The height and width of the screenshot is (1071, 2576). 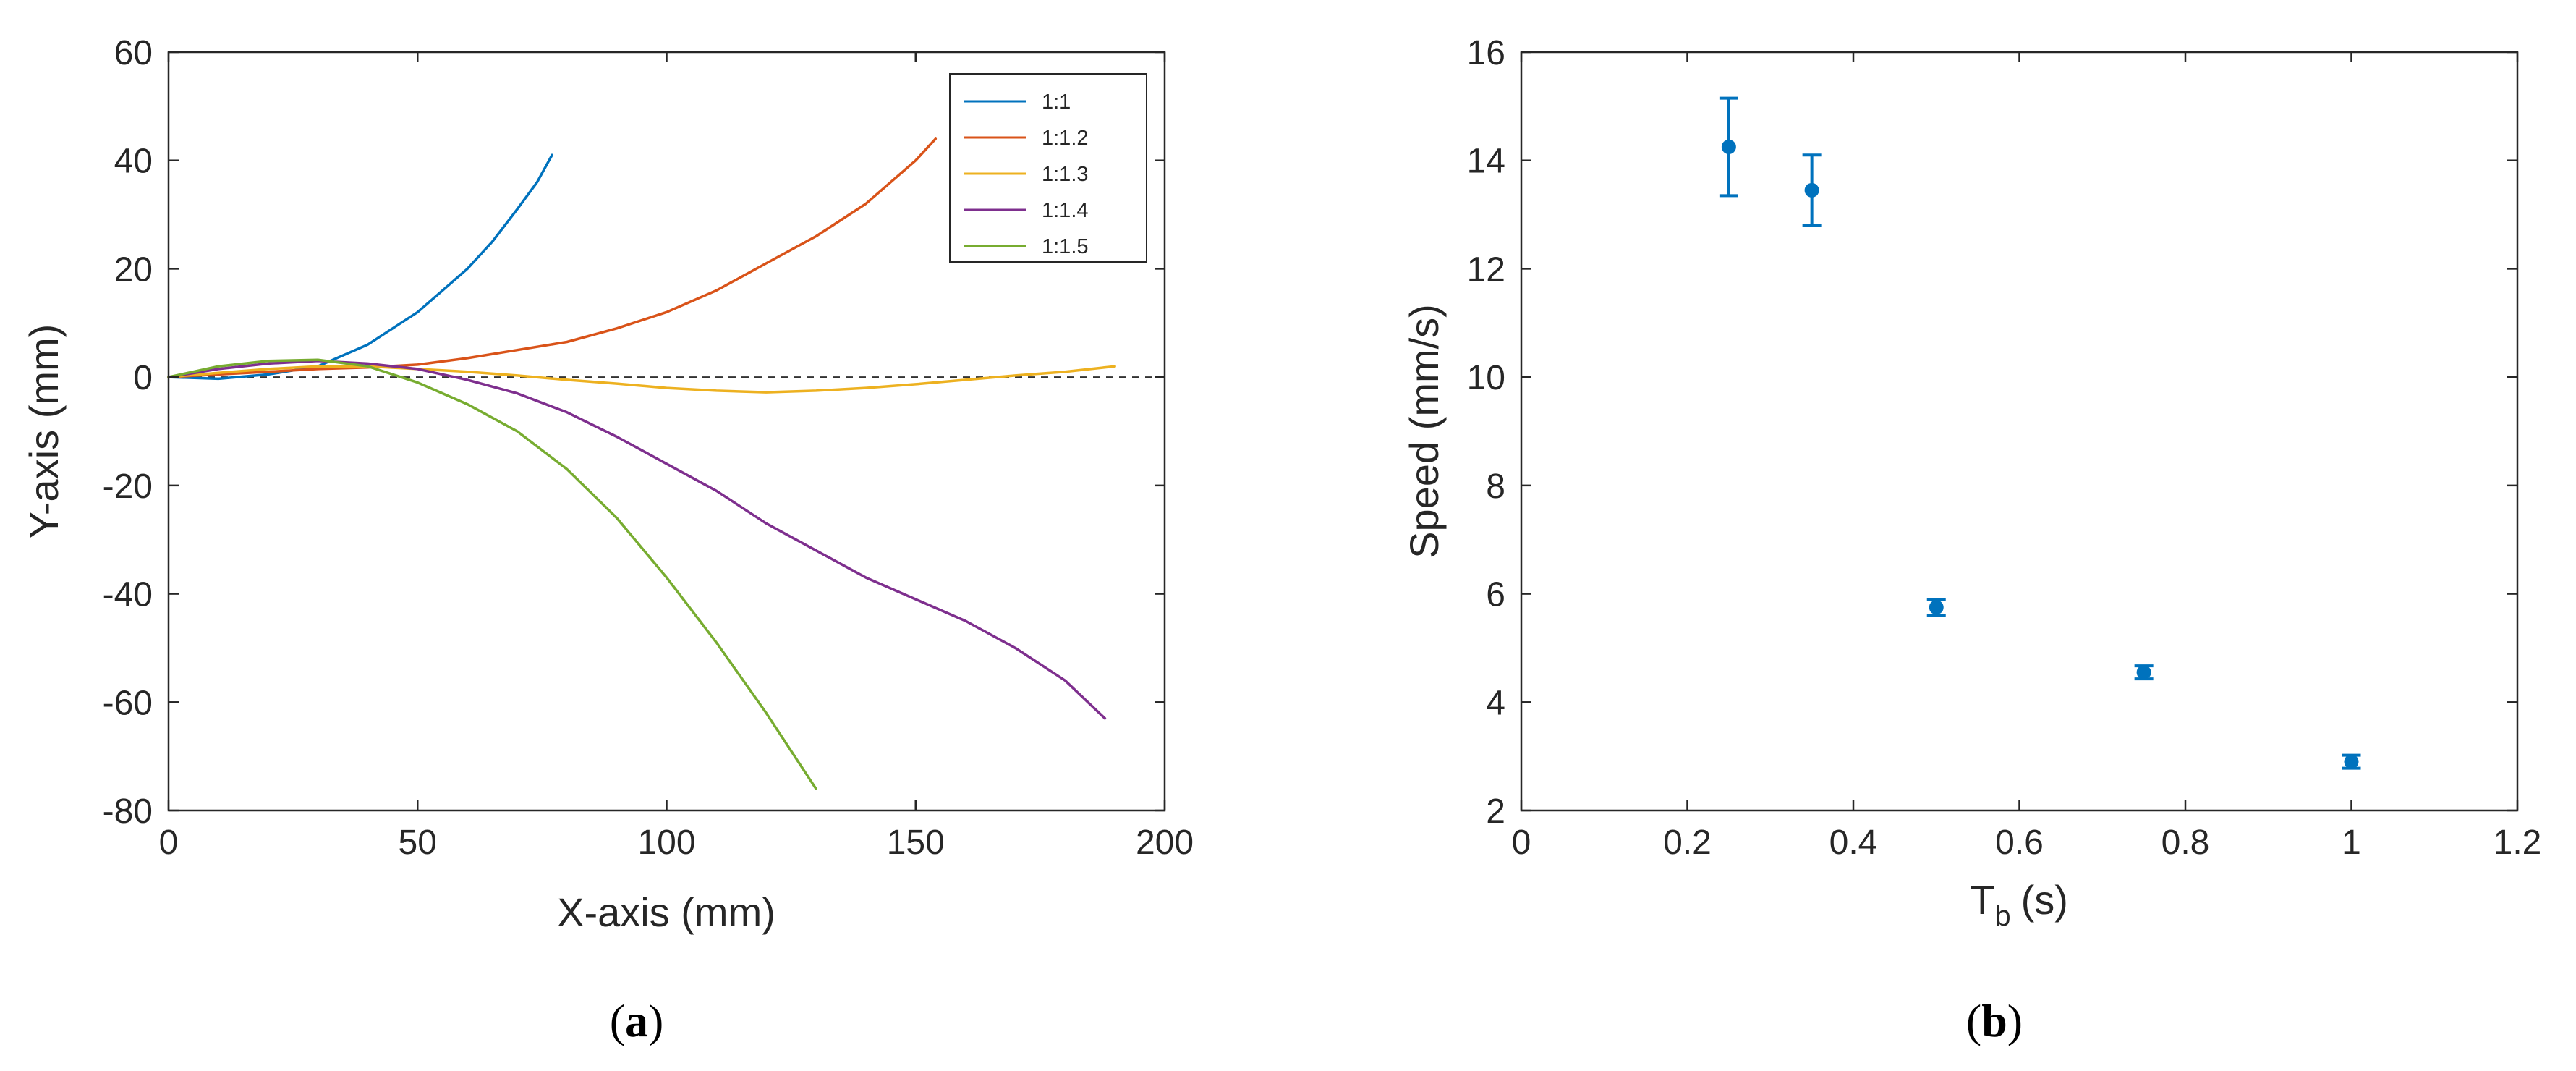 What do you see at coordinates (1486, 378) in the screenshot?
I see `y-tick-label: 10` at bounding box center [1486, 378].